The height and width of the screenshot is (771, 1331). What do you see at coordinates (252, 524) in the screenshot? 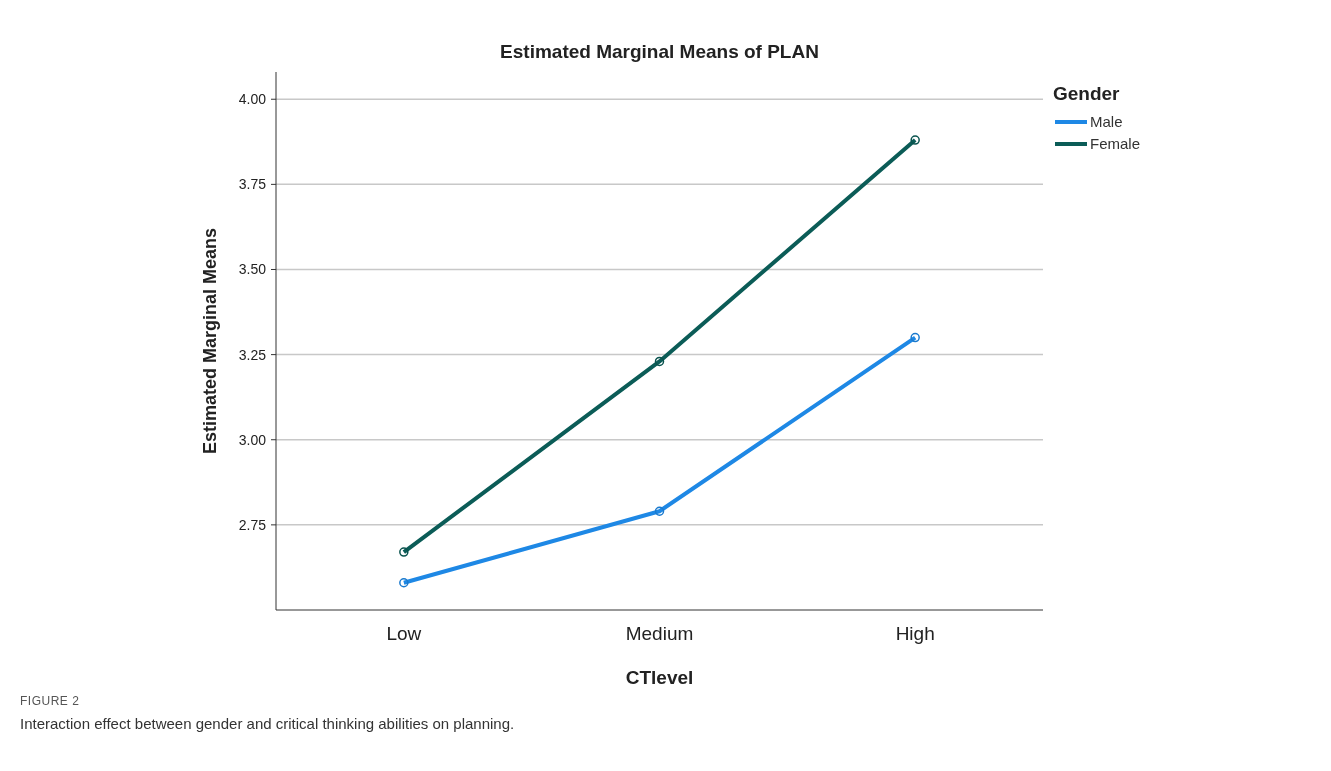
I see `y-tick-label: 2.75` at bounding box center [252, 524].